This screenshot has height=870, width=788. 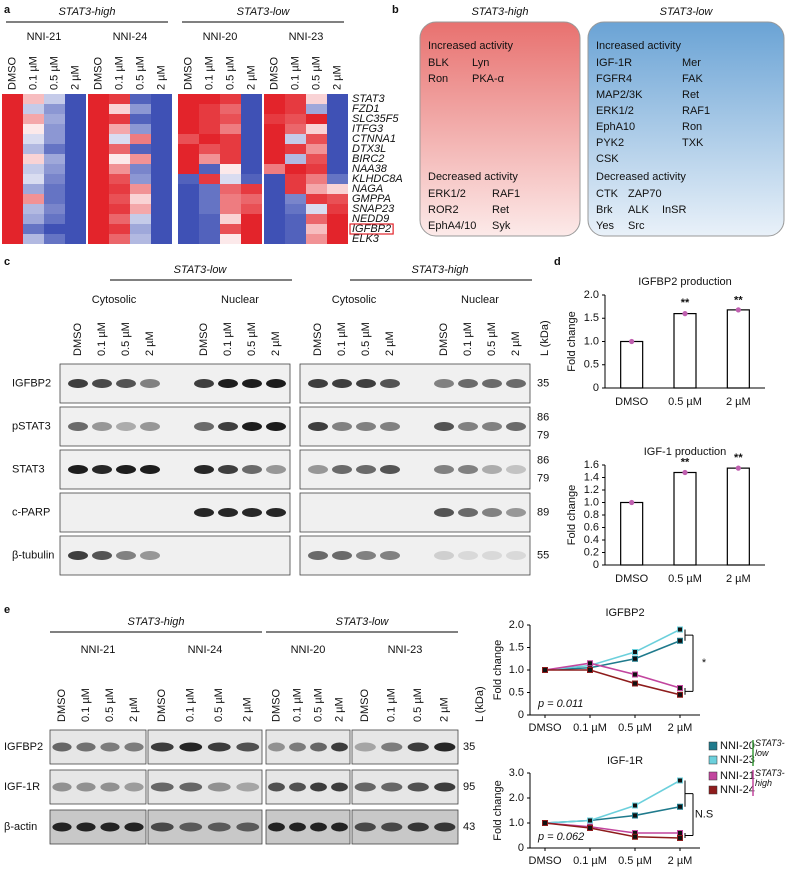 What do you see at coordinates (632, 341) in the screenshot?
I see `mean-marker` at bounding box center [632, 341].